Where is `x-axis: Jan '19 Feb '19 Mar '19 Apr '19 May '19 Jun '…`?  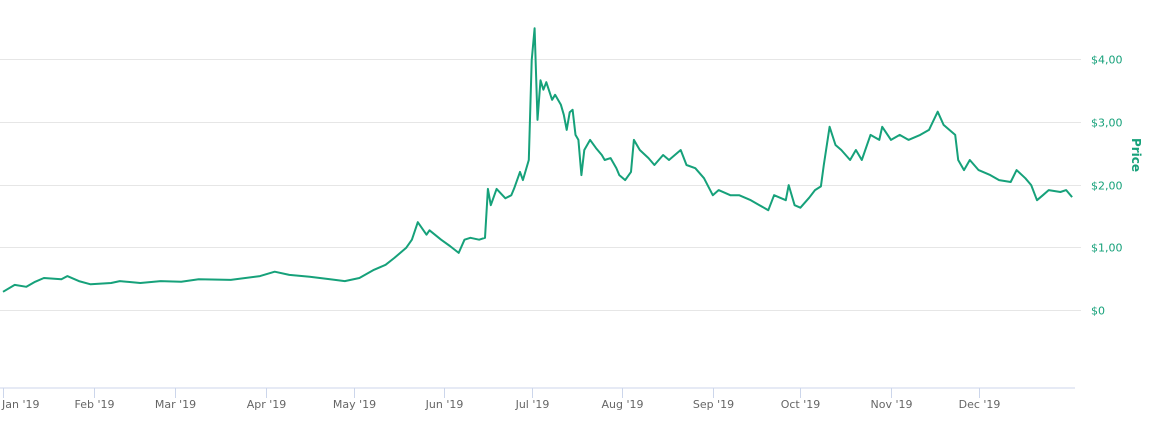
x-axis: Jan '19 Feb '19 Mar '19 Apr '19 May '19 Jun '… is located at coordinates (537, 399).